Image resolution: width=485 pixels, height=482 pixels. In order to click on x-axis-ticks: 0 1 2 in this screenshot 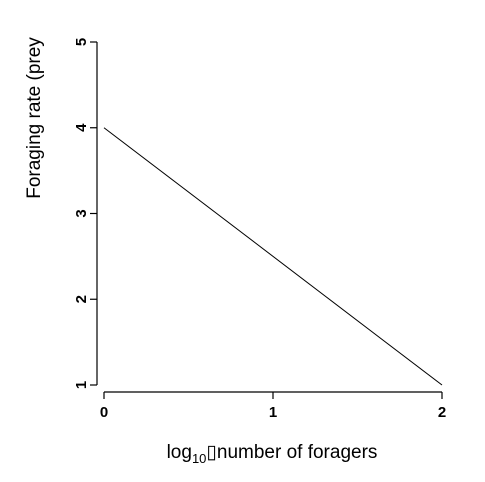, I will do `click(273, 406)`.